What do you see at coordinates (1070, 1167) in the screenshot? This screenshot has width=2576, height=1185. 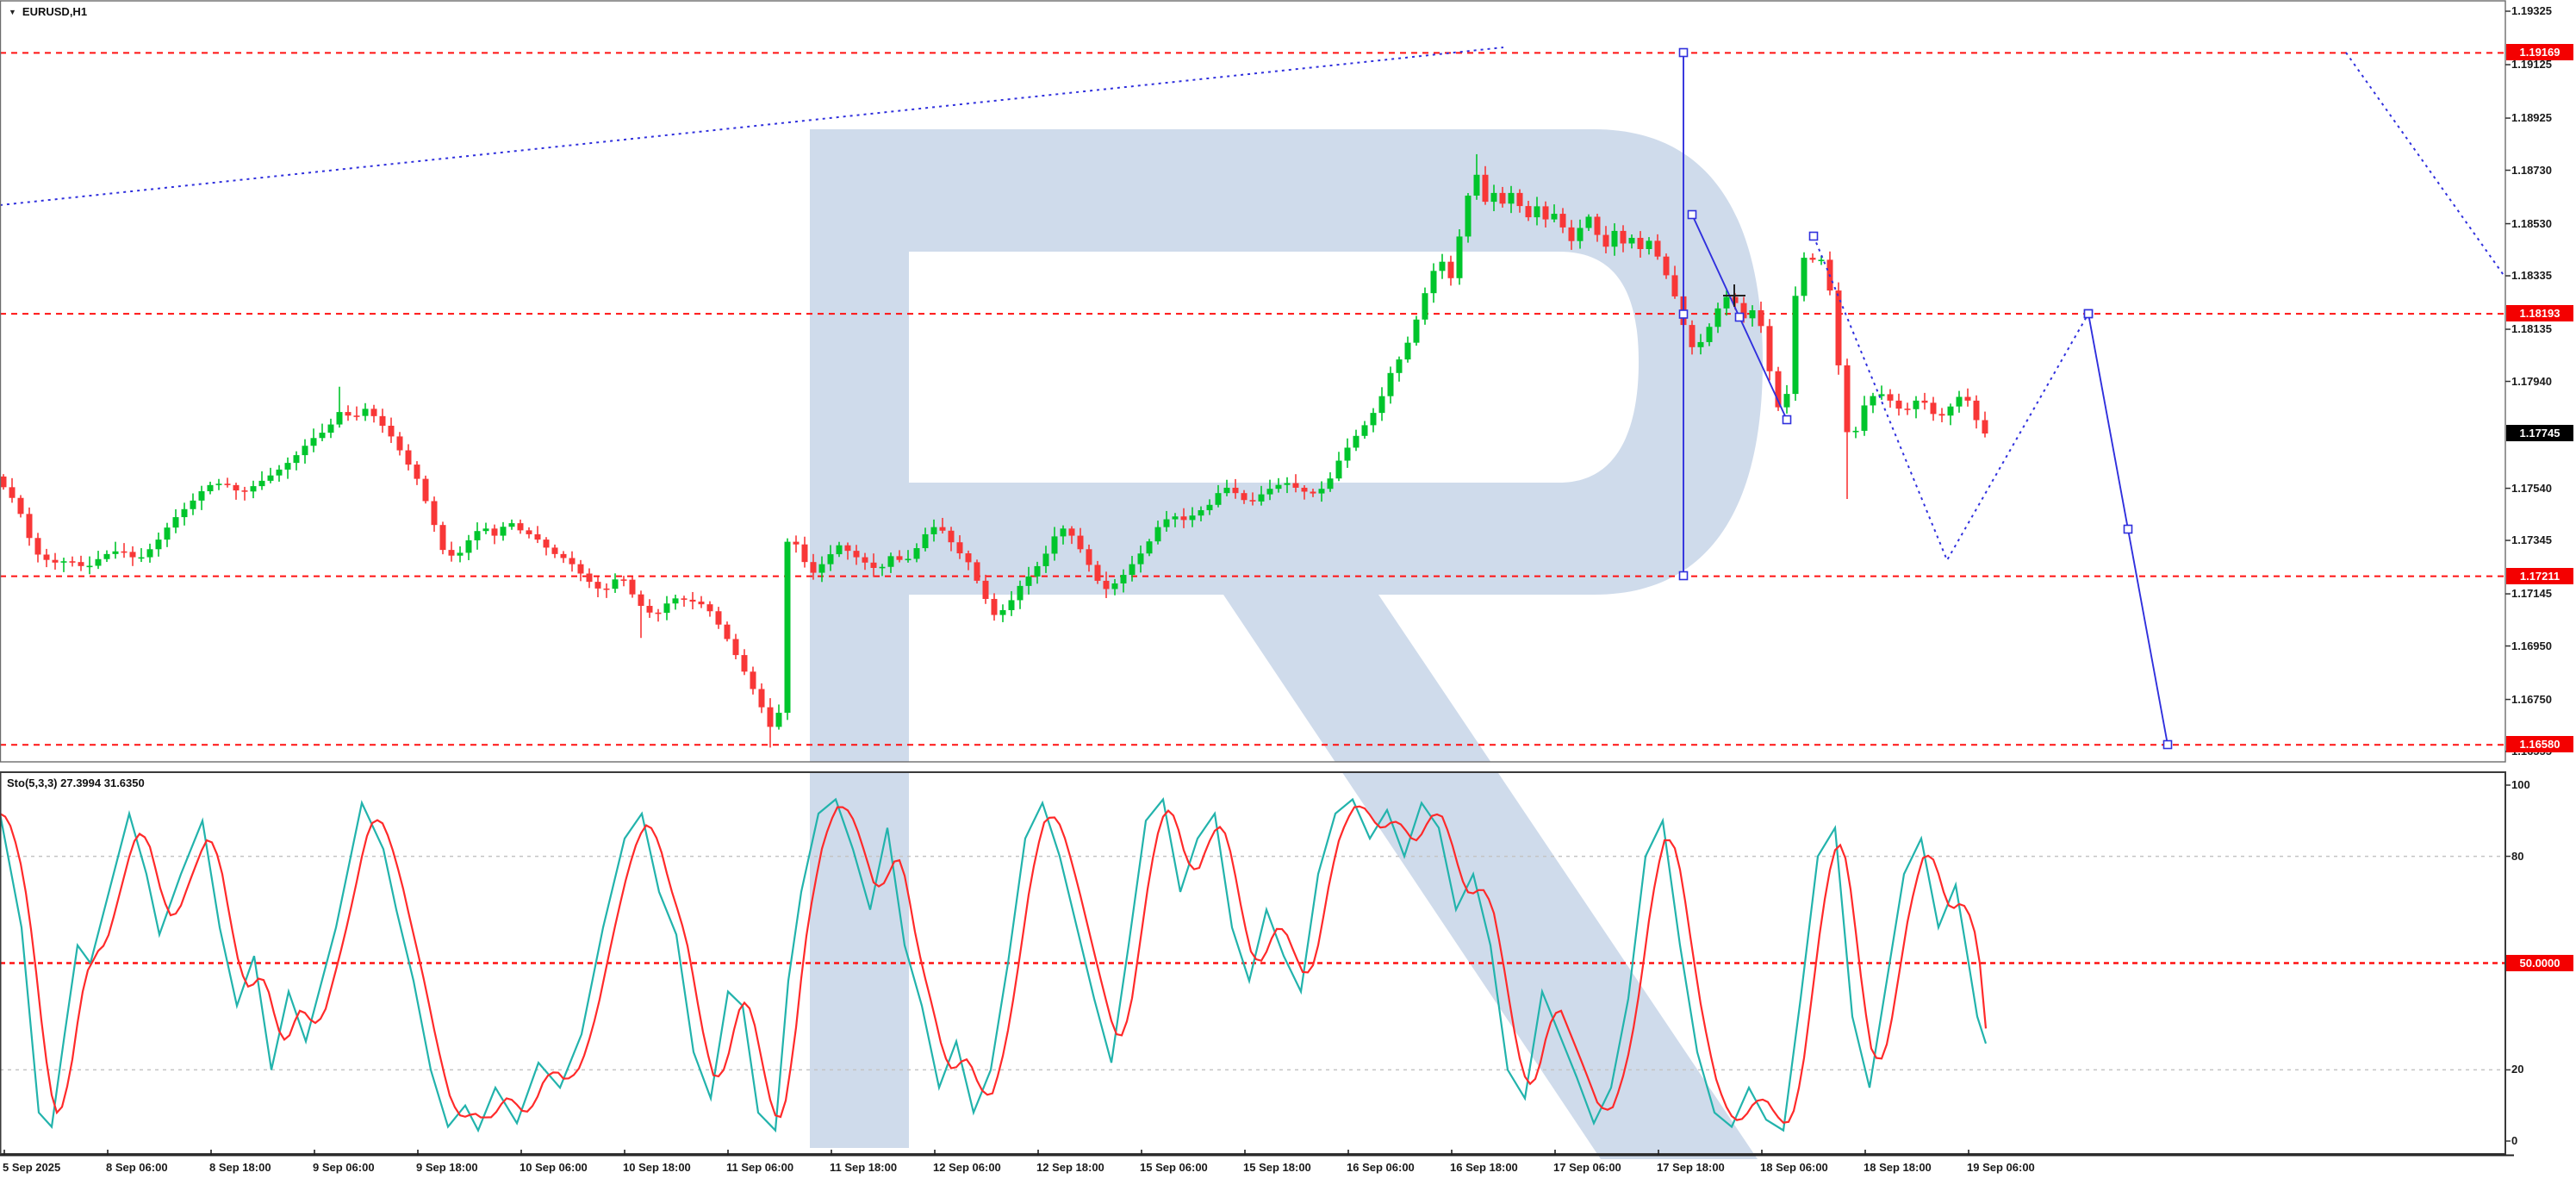 I see `time-axis-label: 12 Sep 18:00` at bounding box center [1070, 1167].